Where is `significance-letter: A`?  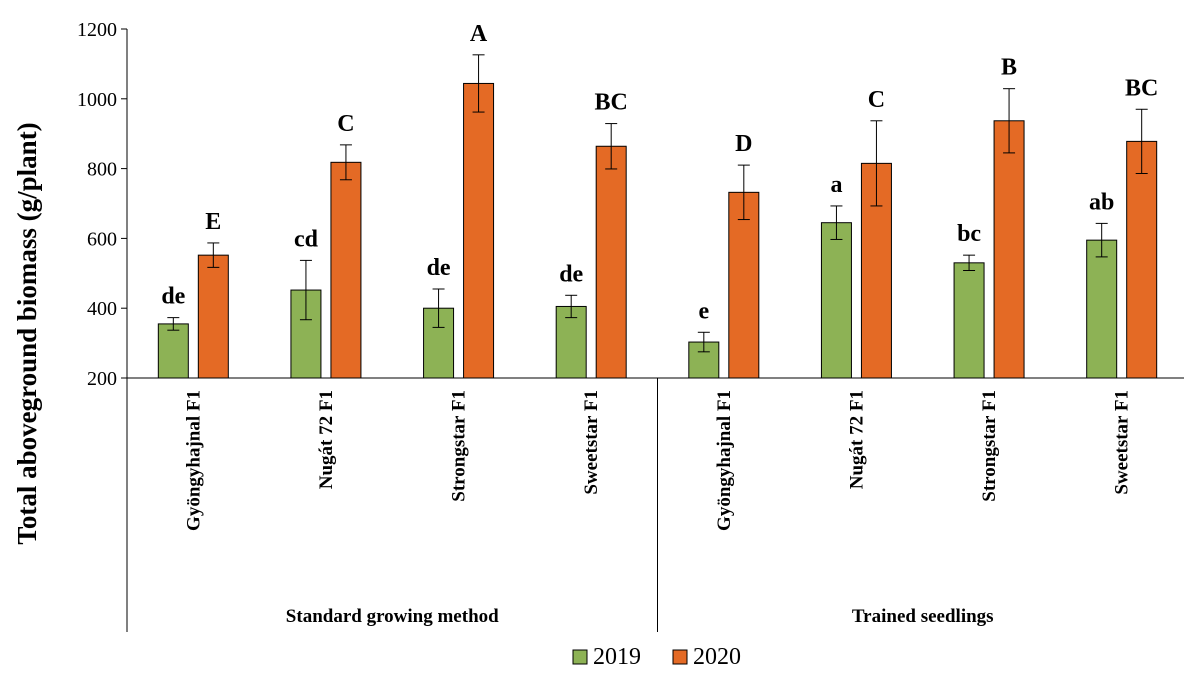
significance-letter: A is located at coordinates (479, 34).